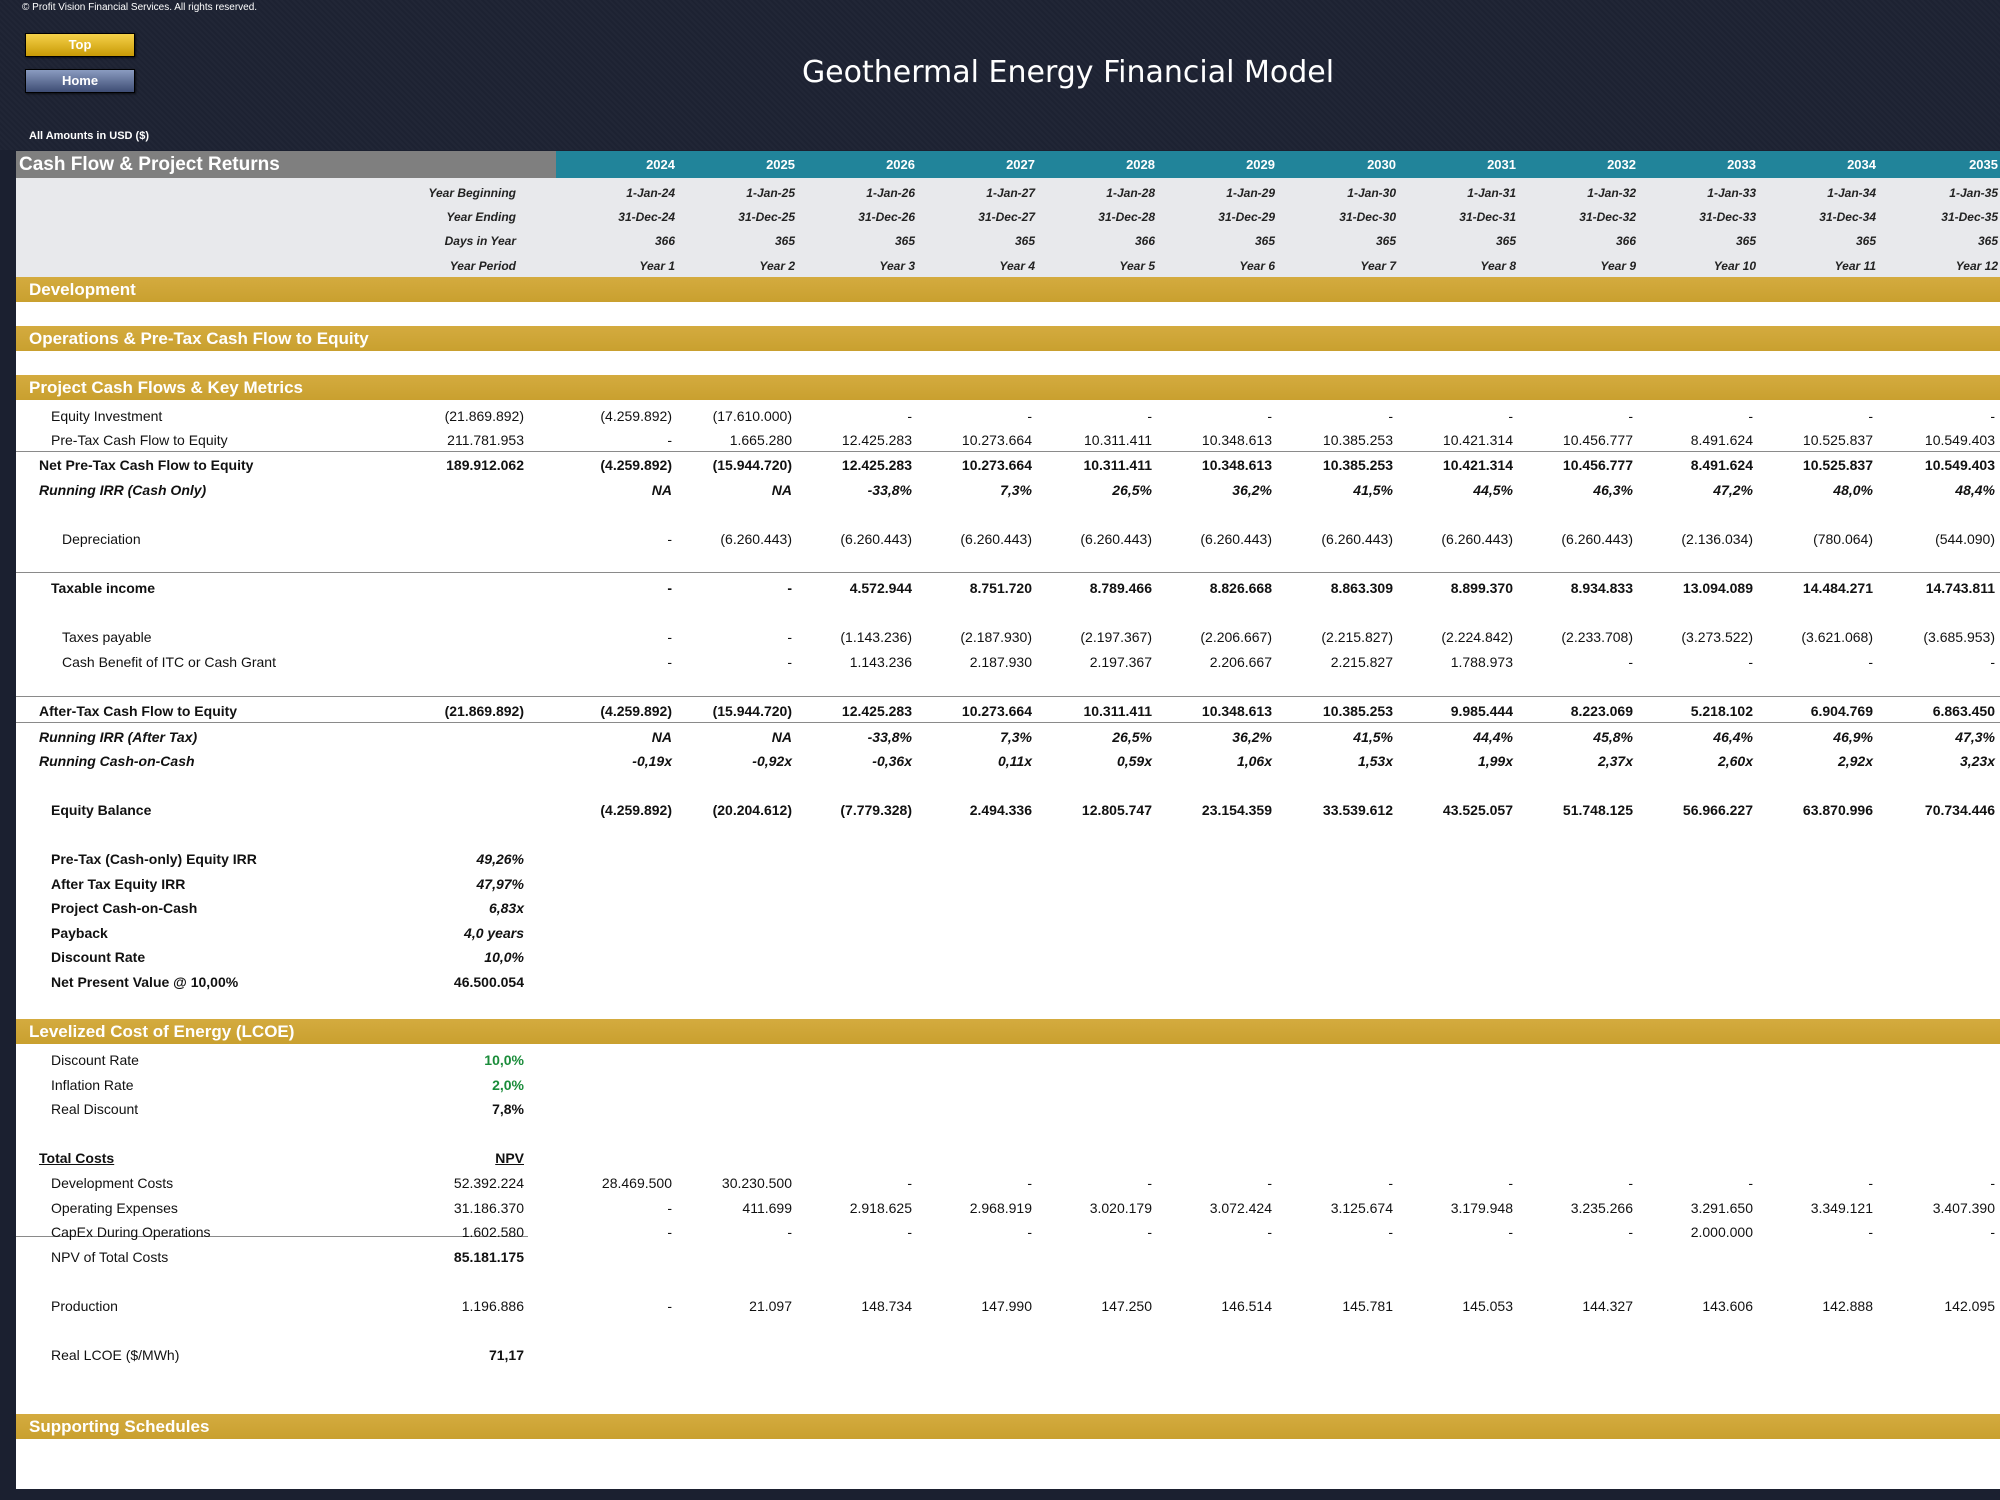  I want to click on section-operations: Operations & Pre-Tax Cash Flow to Equity, so click(1008, 338).